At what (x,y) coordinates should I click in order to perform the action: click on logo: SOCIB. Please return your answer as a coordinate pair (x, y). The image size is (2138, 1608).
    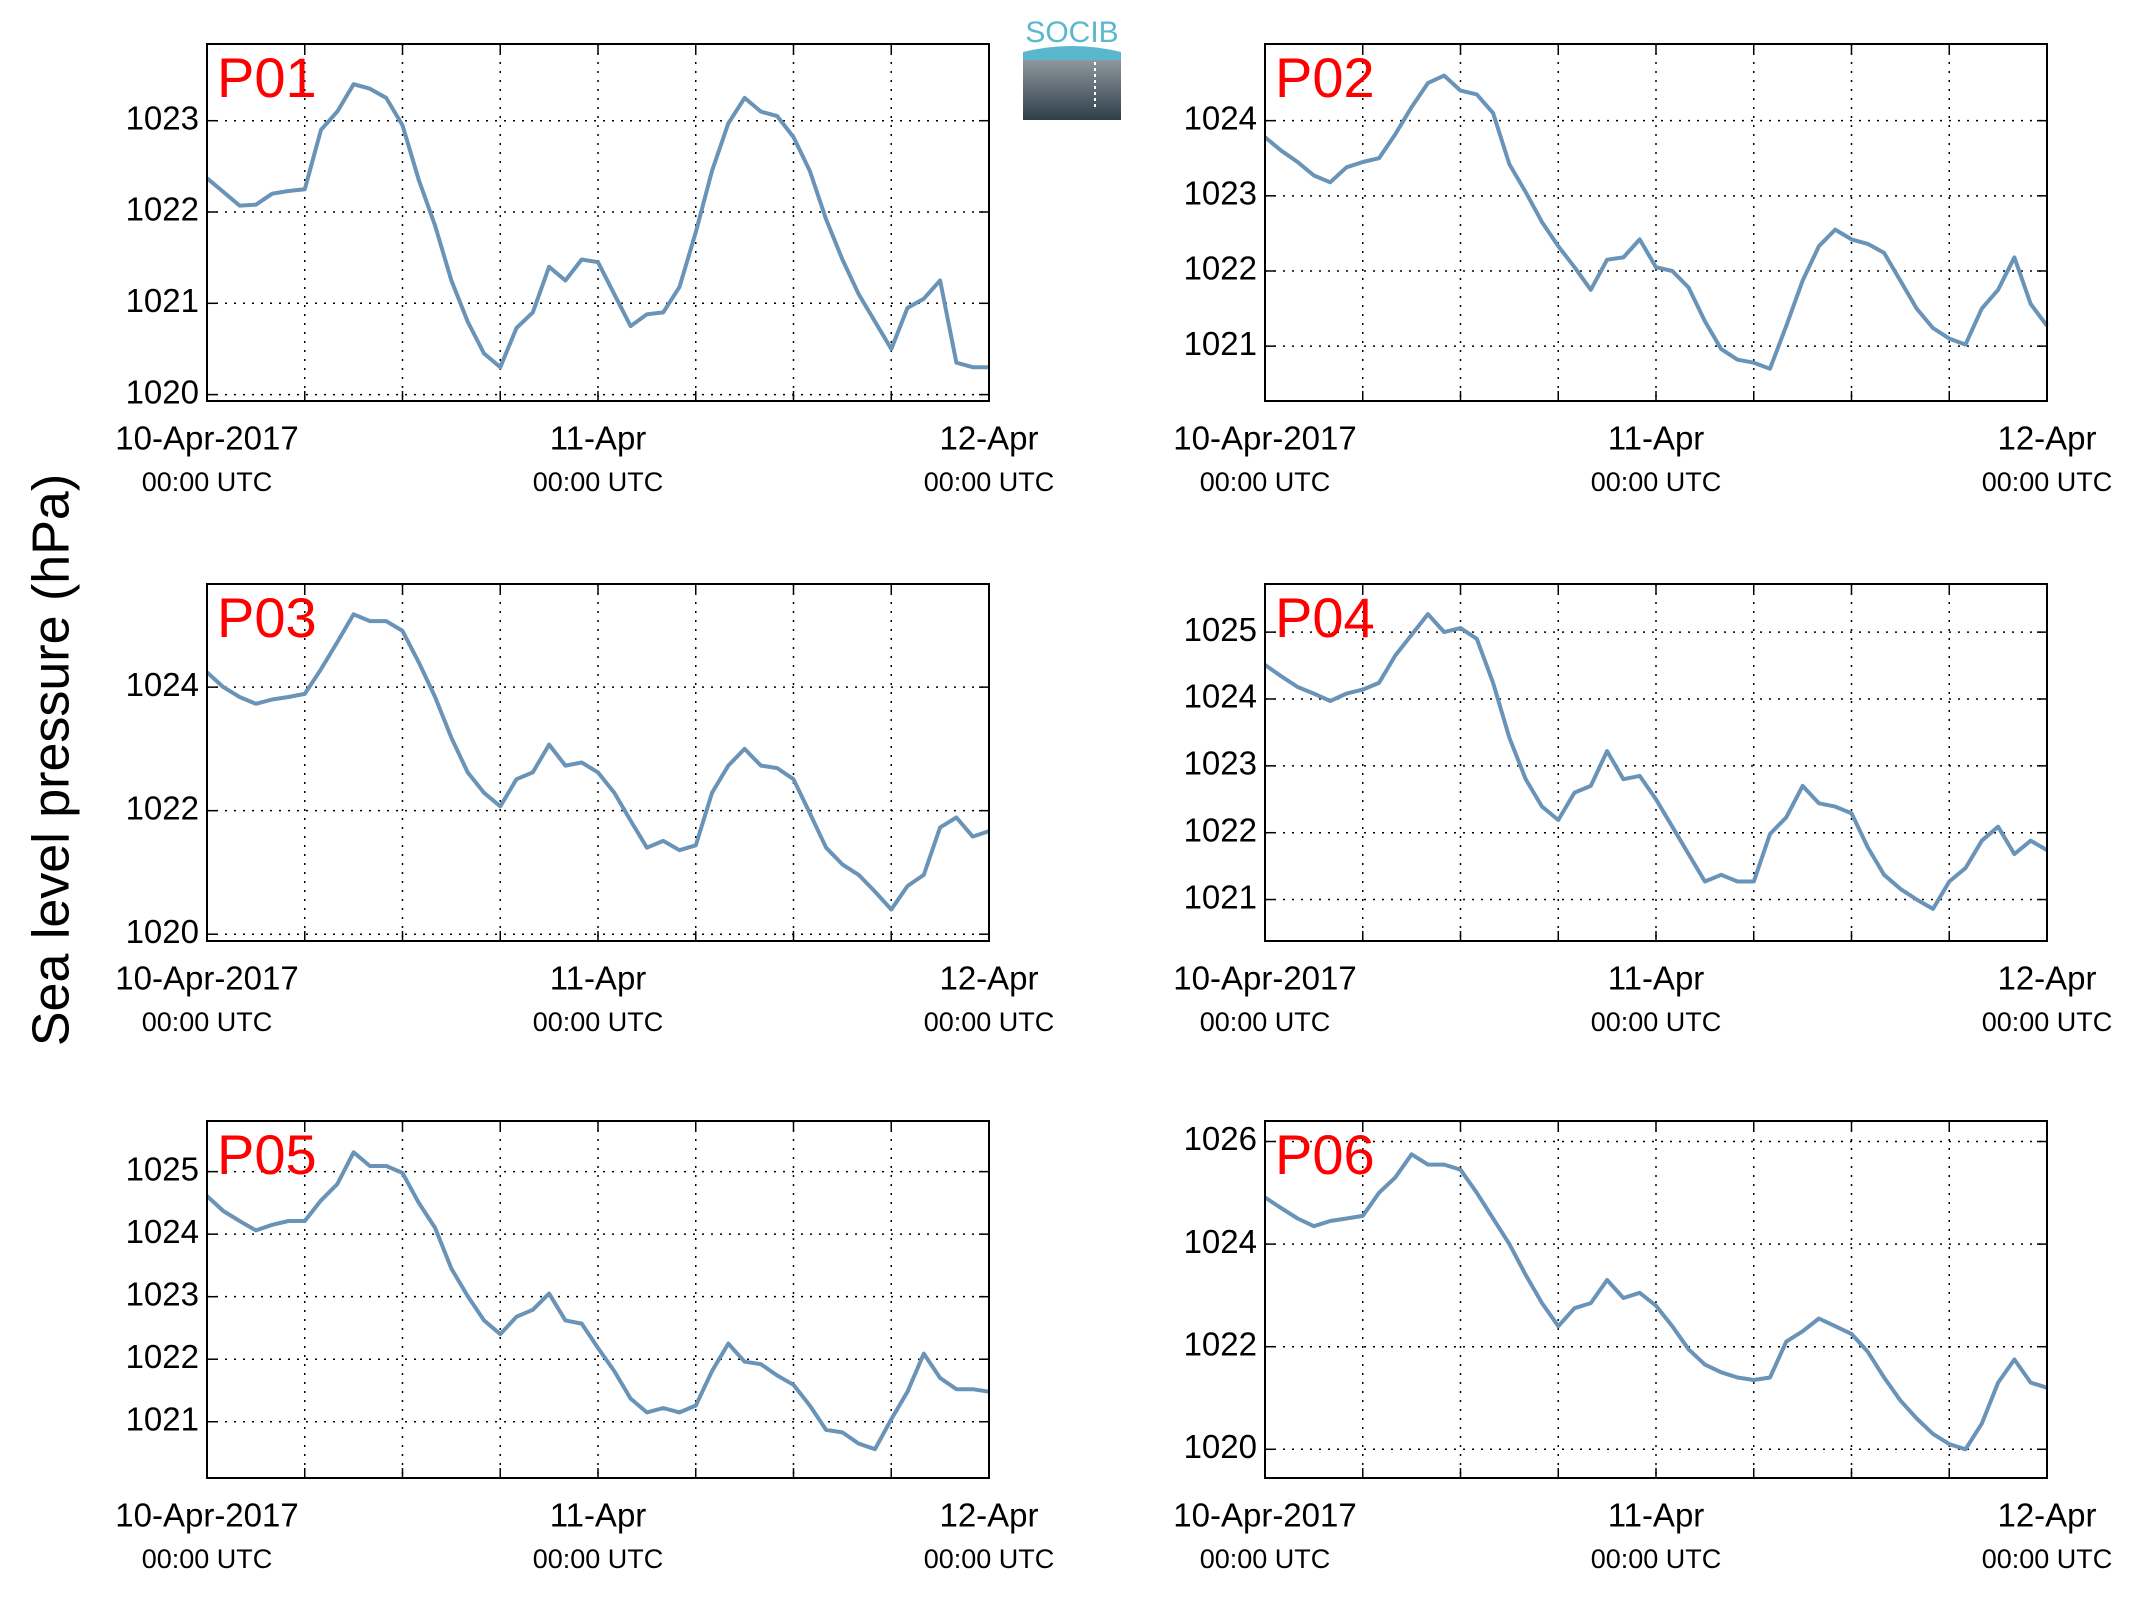
    Looking at the image, I should click on (1072, 68).